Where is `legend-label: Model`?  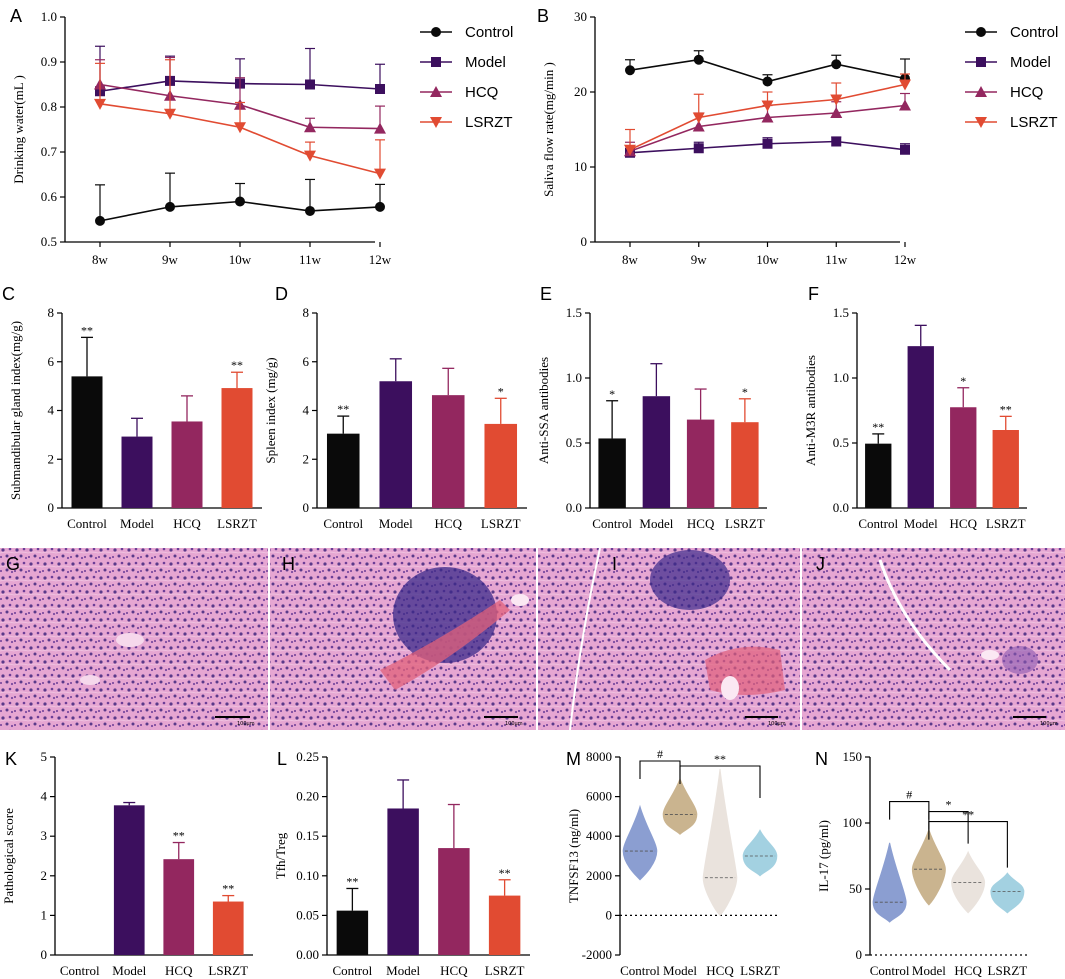
legend-label: Model is located at coordinates (485, 62).